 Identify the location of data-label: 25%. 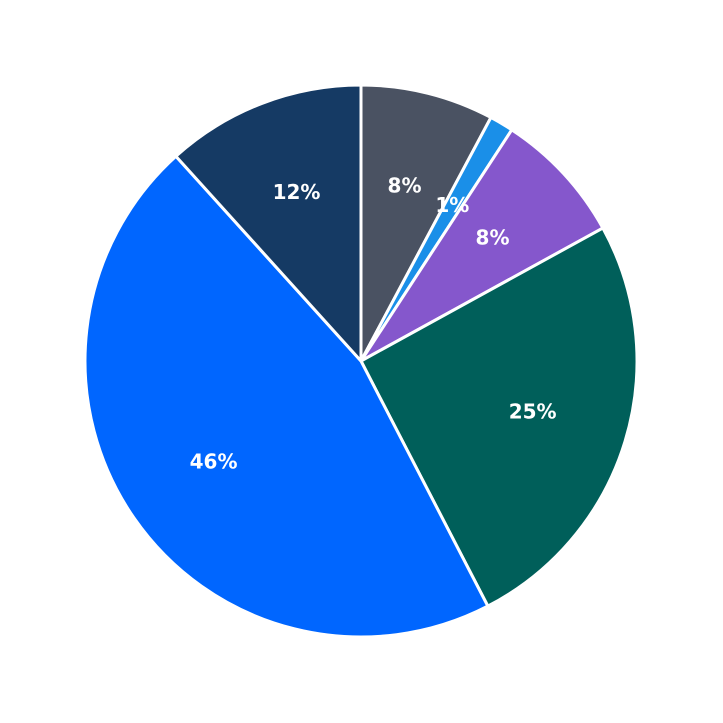
(533, 412).